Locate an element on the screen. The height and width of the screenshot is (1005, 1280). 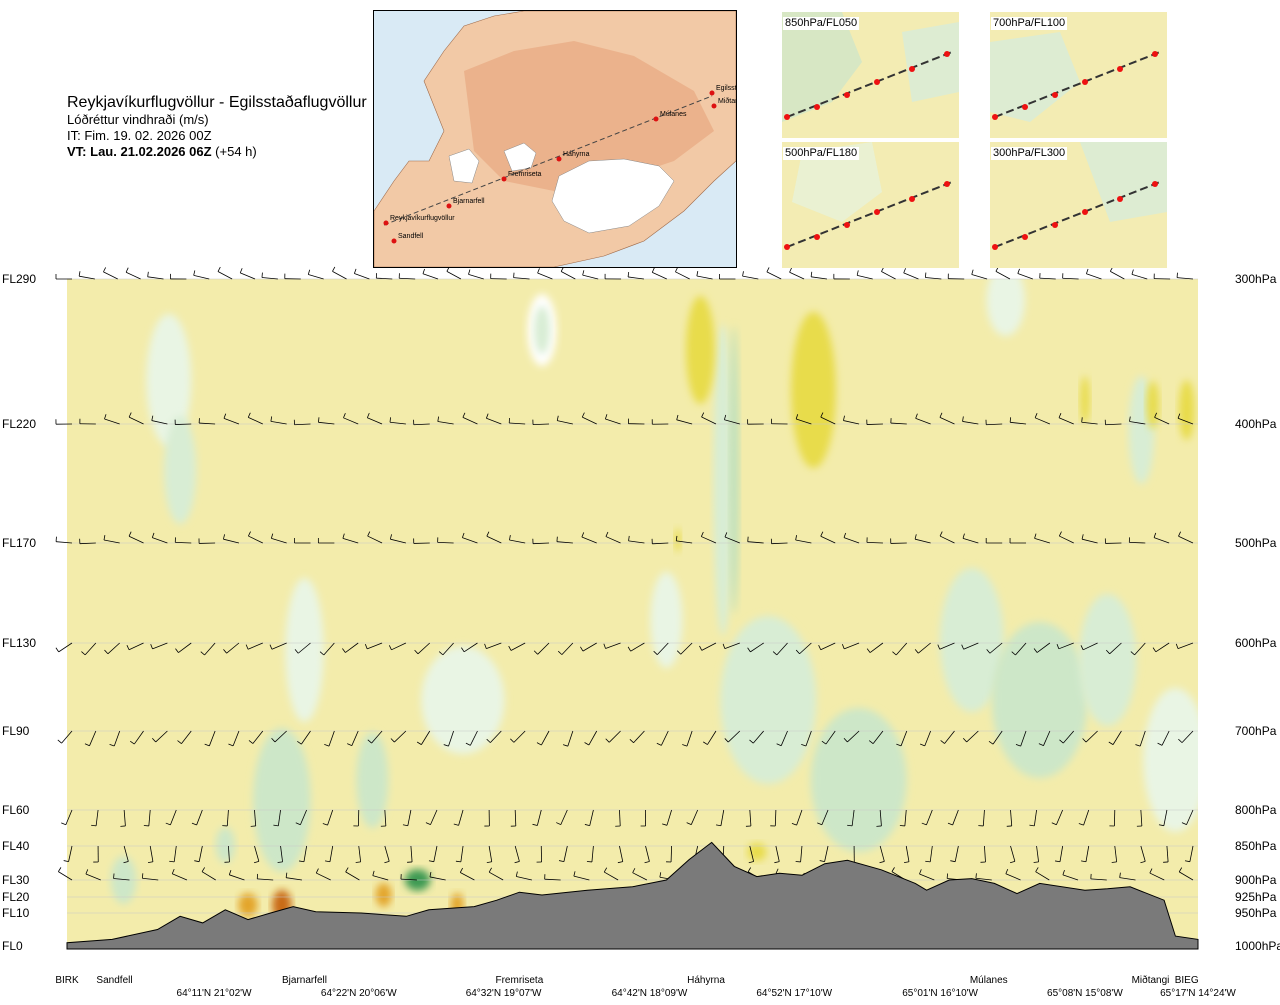
hpa-label: 600hPa is located at coordinates (1256, 643).